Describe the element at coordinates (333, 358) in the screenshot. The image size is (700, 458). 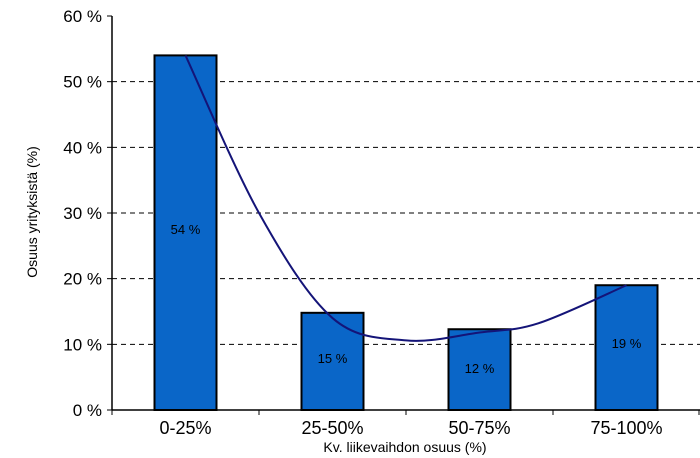
I see `data-label: 15 %` at that location.